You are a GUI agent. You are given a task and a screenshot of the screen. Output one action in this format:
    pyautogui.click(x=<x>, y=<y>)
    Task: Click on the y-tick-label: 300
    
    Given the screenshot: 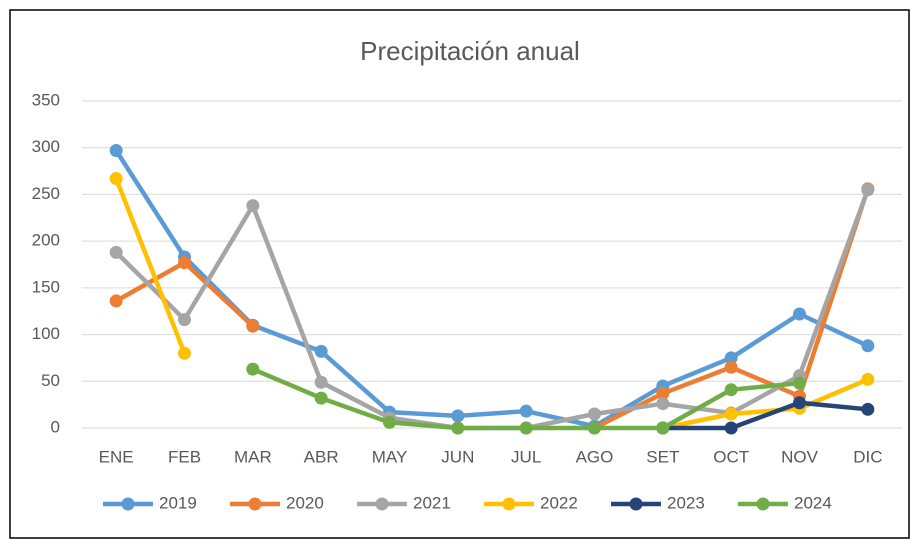 What is the action you would take?
    pyautogui.click(x=46, y=146)
    